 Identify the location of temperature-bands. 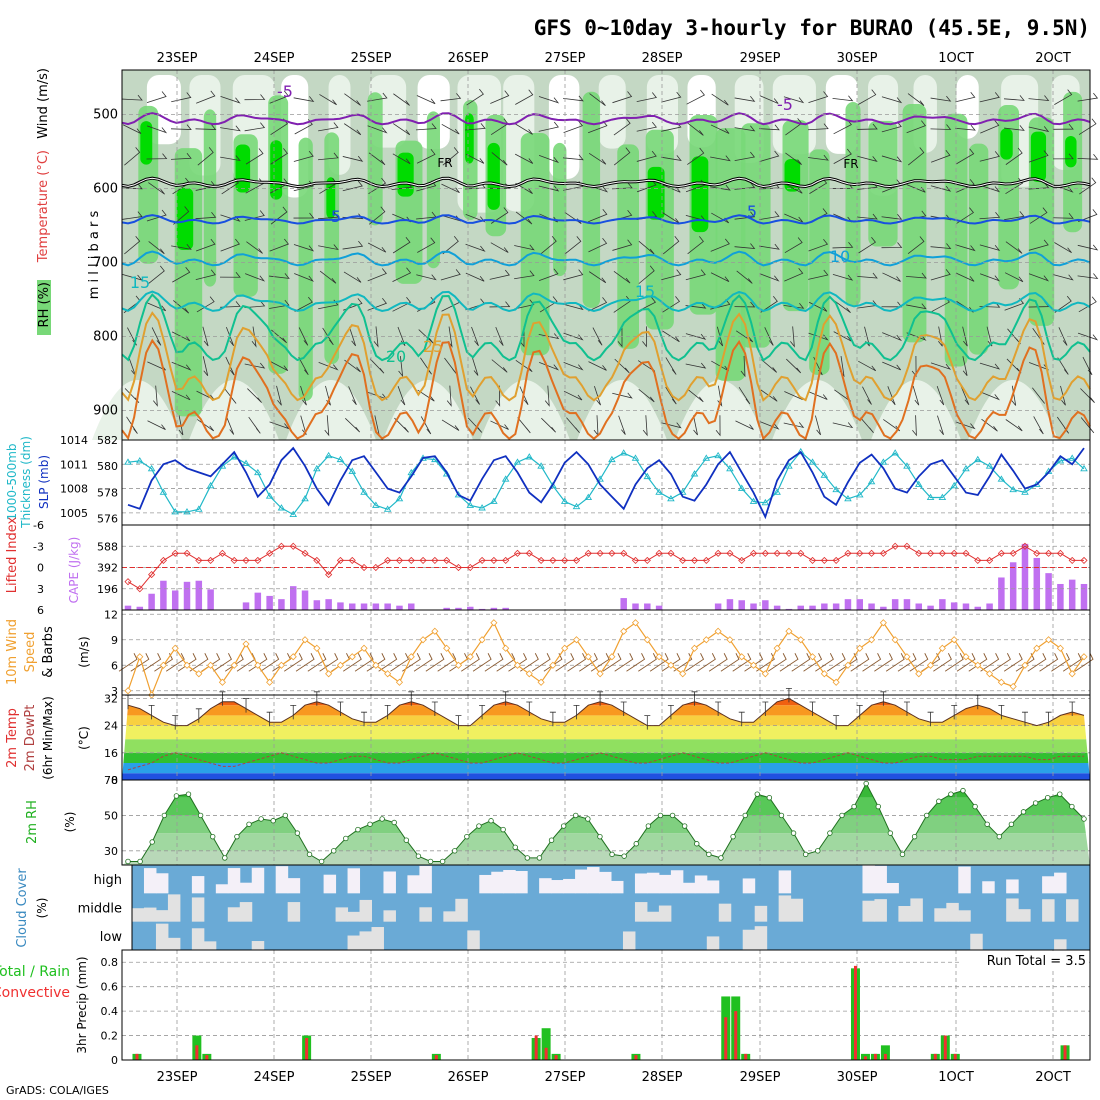
(606, 739).